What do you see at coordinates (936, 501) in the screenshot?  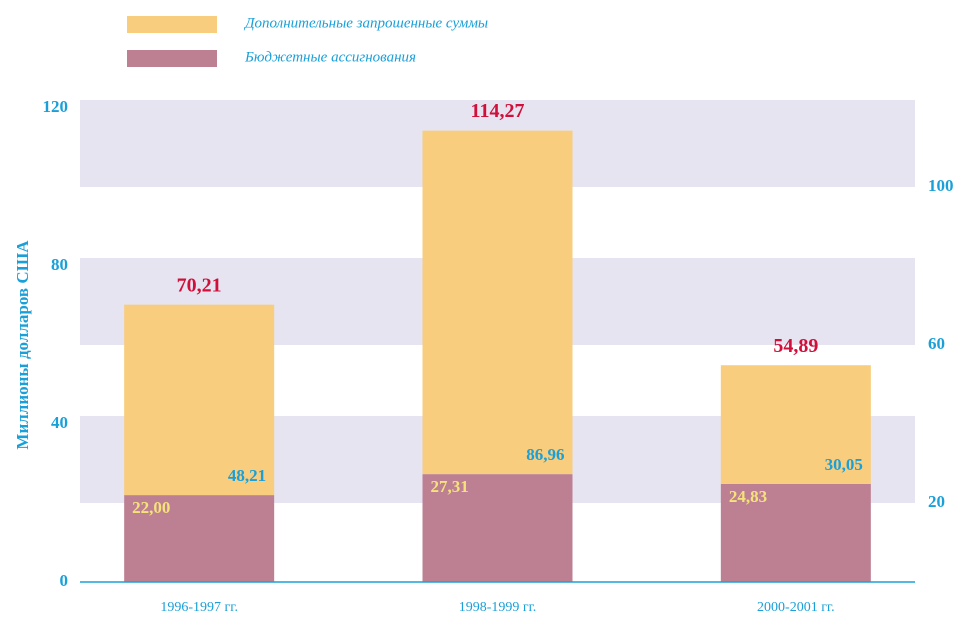 I see `y2-tick-label: 20` at bounding box center [936, 501].